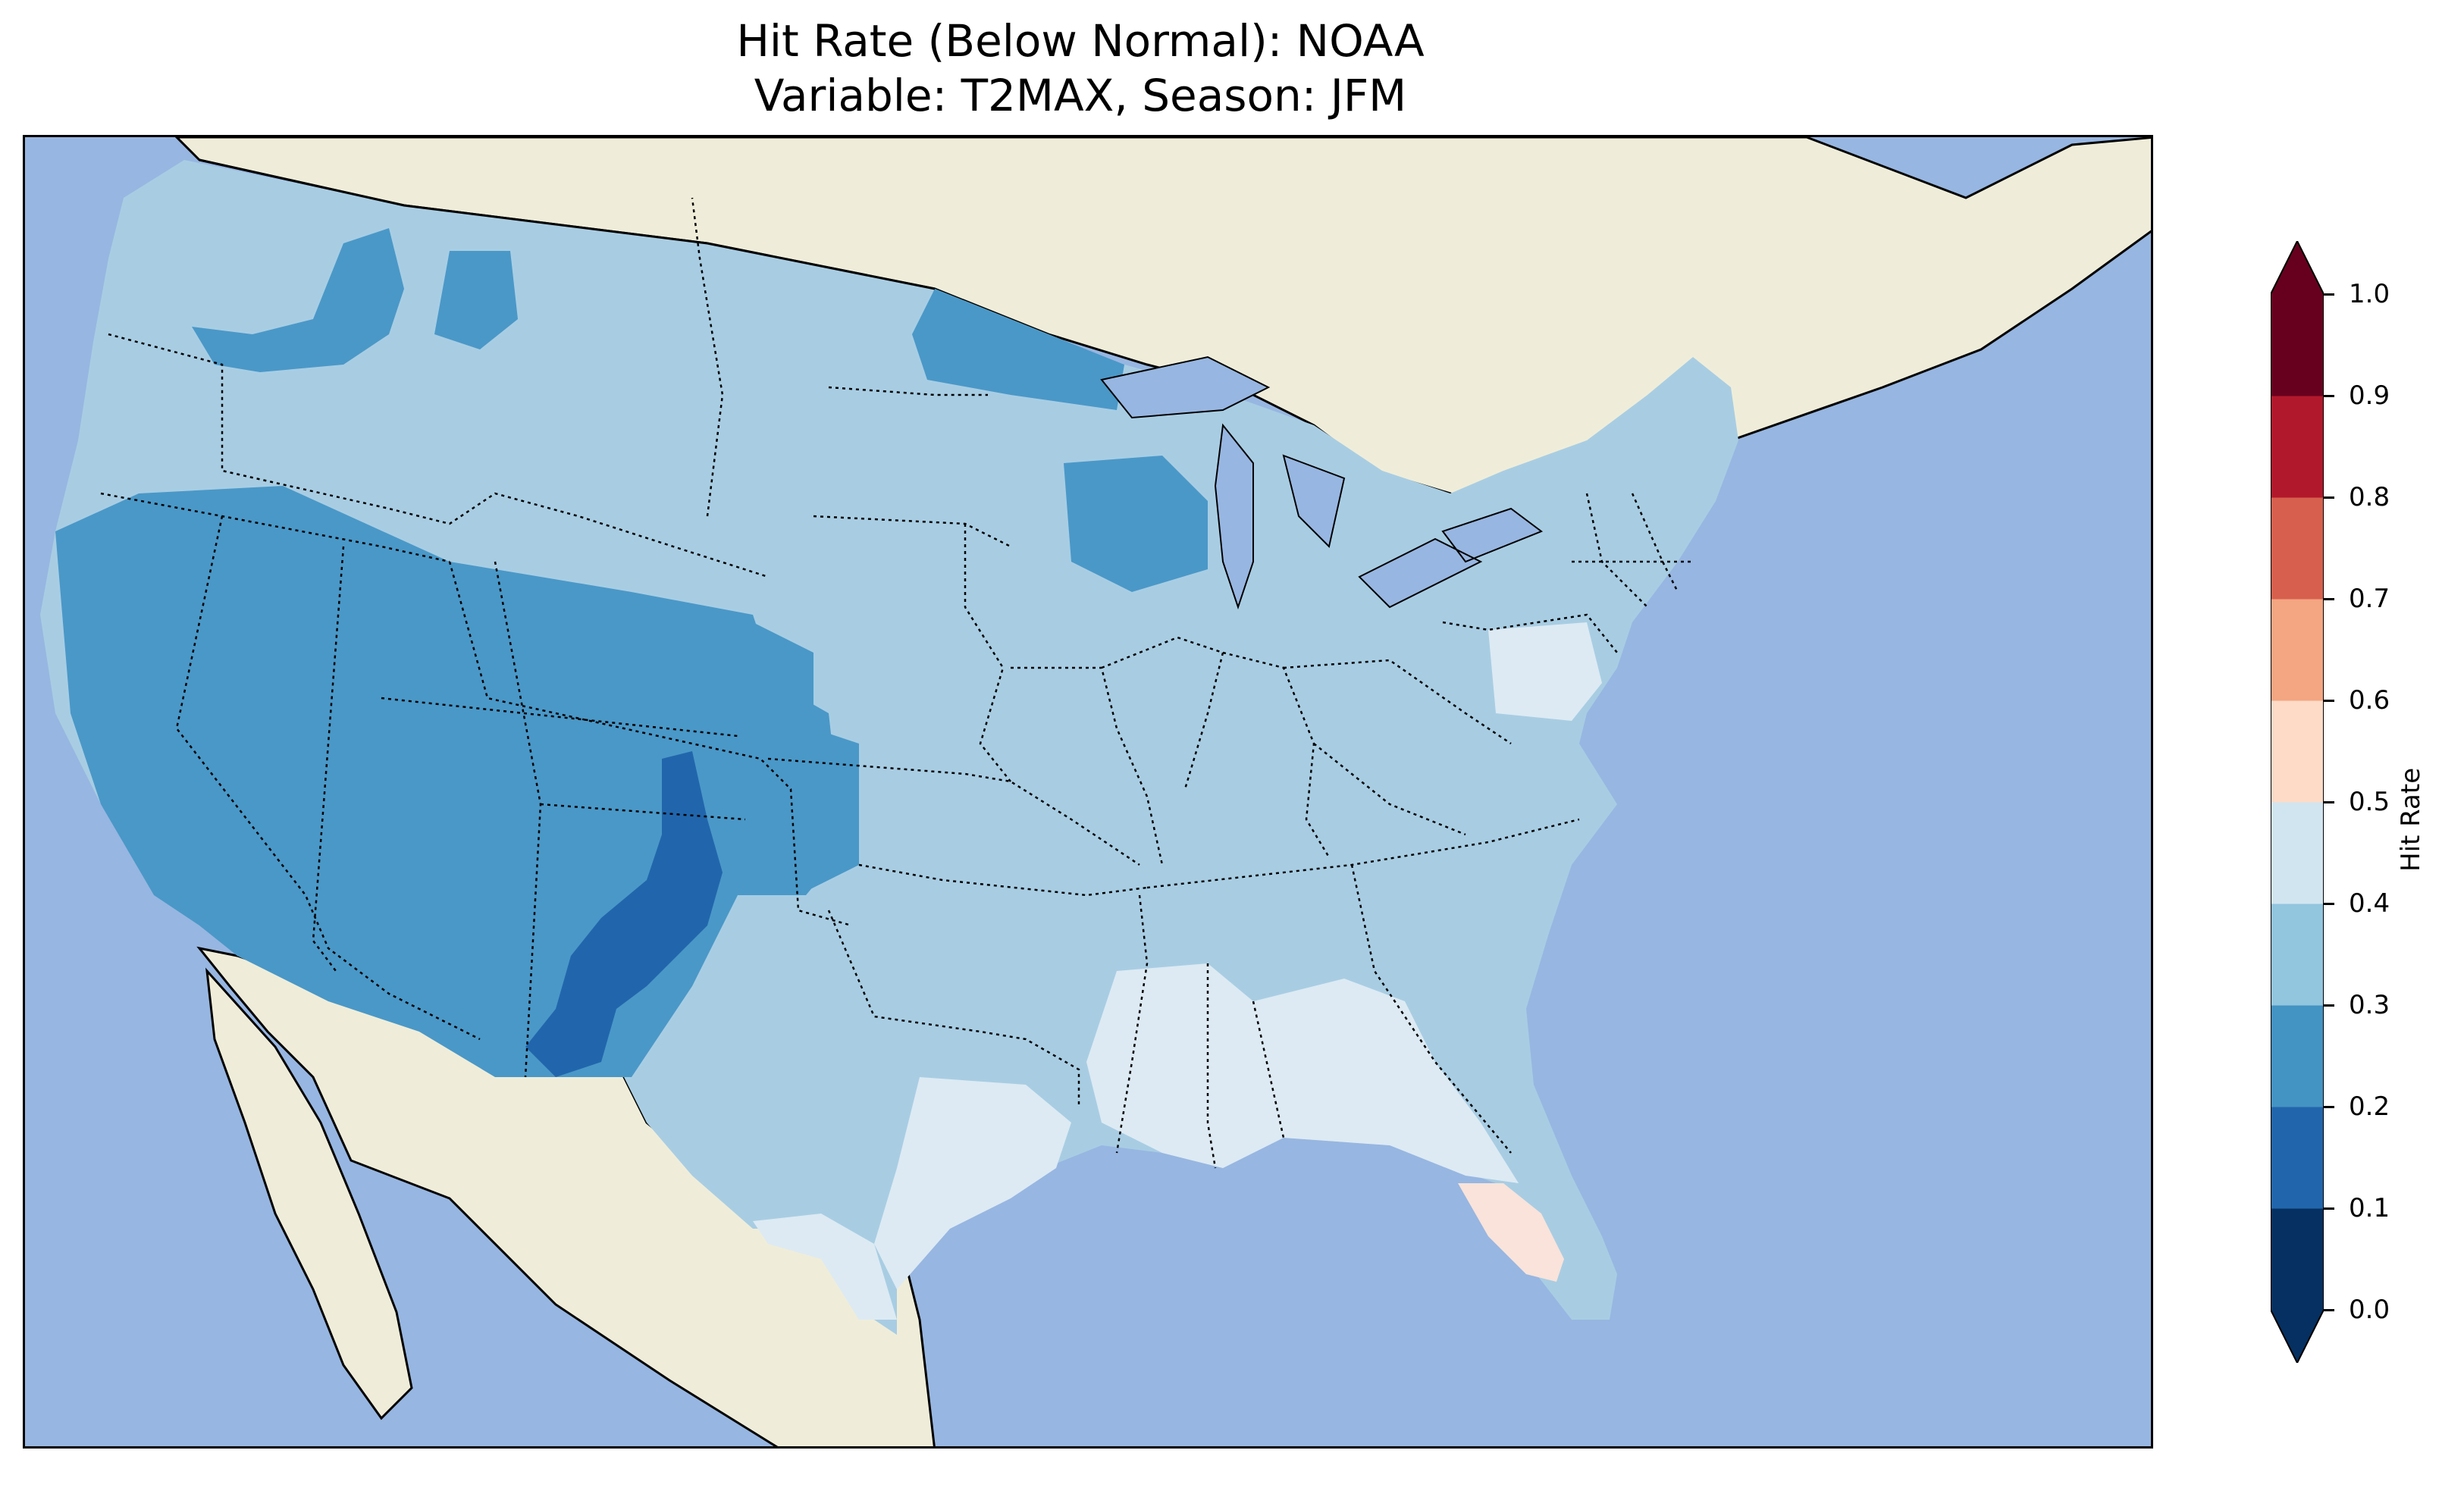 This screenshot has width=2464, height=1494. Describe the element at coordinates (2370, 1107) in the screenshot. I see `colorbar-tick-label: 0.2` at that location.